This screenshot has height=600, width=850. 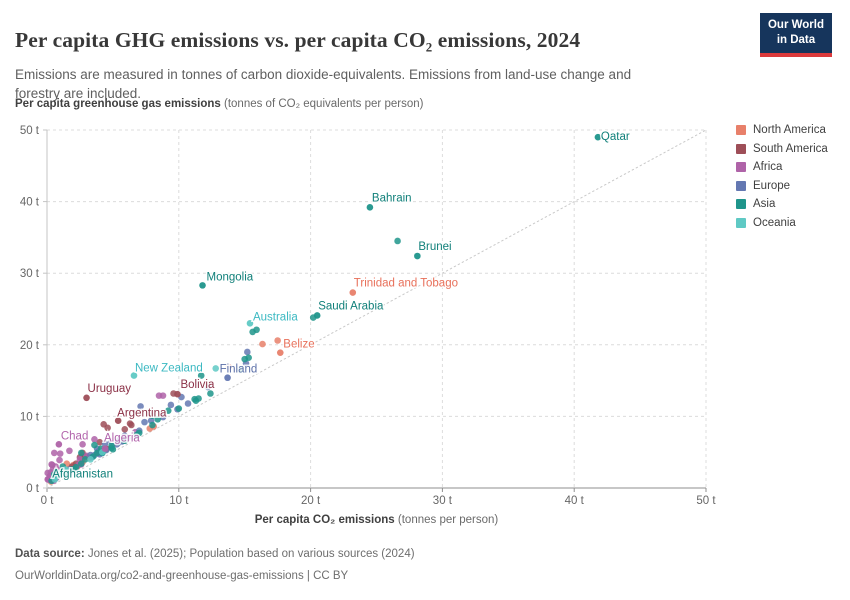 I want to click on legend-item-europe: Europe, so click(x=782, y=186).